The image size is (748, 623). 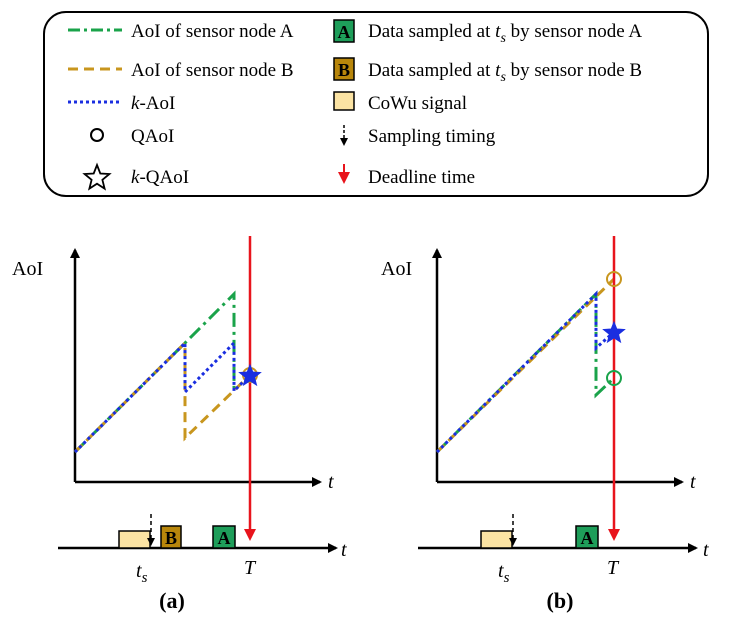 What do you see at coordinates (421, 177) in the screenshot?
I see `legend-label-deadline: Deadline time` at bounding box center [421, 177].